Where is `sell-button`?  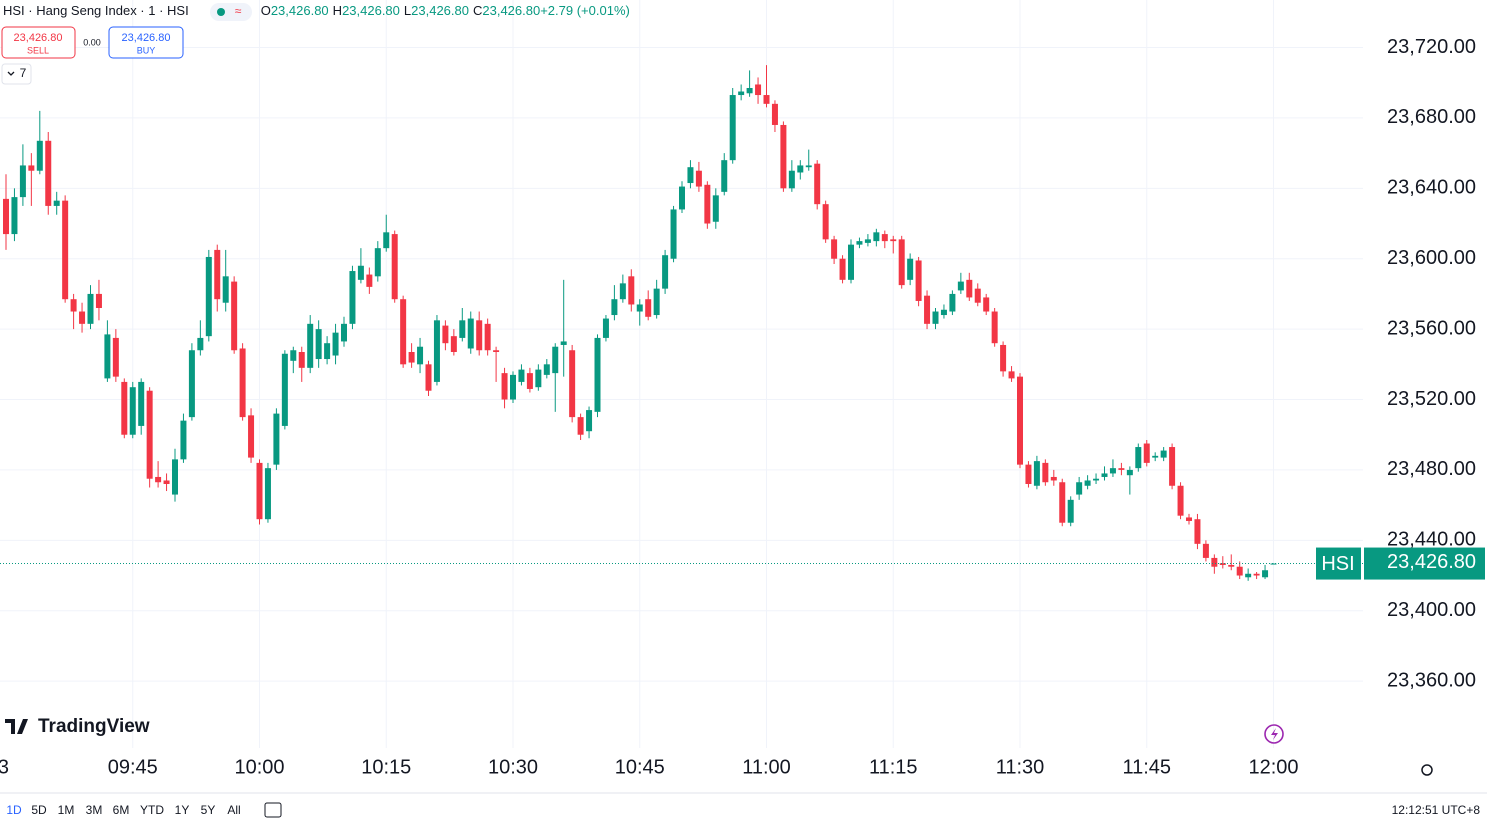 sell-button is located at coordinates (38, 42).